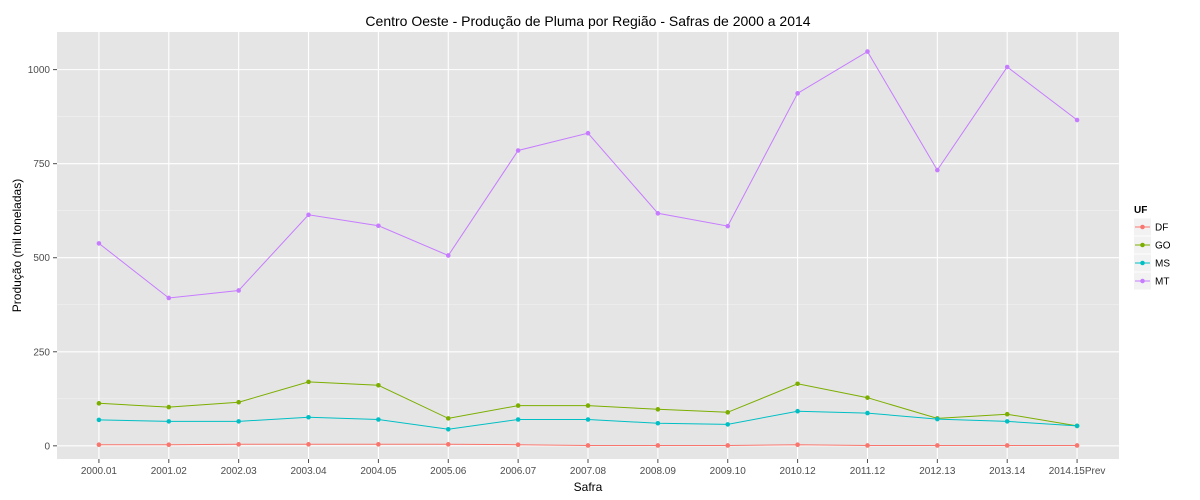  What do you see at coordinates (588, 471) in the screenshot?
I see `x-tick-label: 2007.08` at bounding box center [588, 471].